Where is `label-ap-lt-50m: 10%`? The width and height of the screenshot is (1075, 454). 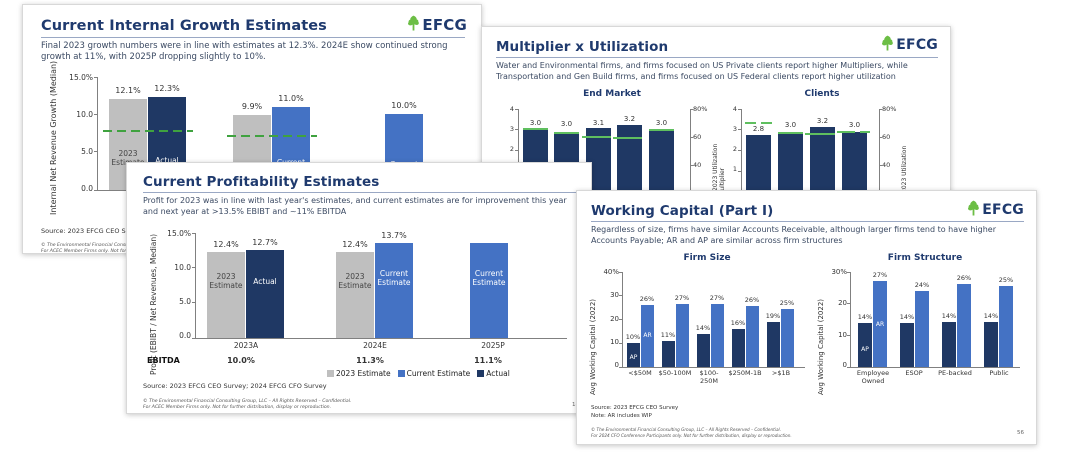 label-ap-lt-50m: 10% is located at coordinates (633, 337).